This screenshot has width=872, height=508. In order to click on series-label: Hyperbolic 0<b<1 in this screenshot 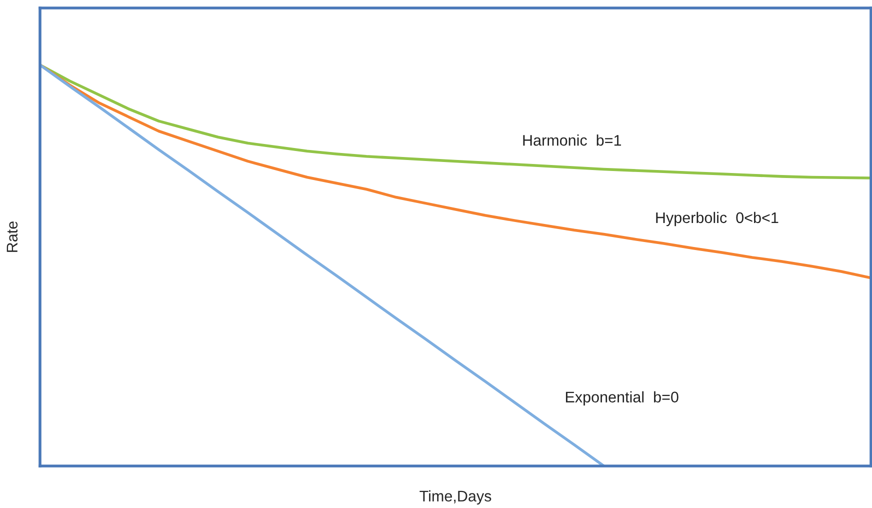, I will do `click(717, 219)`.